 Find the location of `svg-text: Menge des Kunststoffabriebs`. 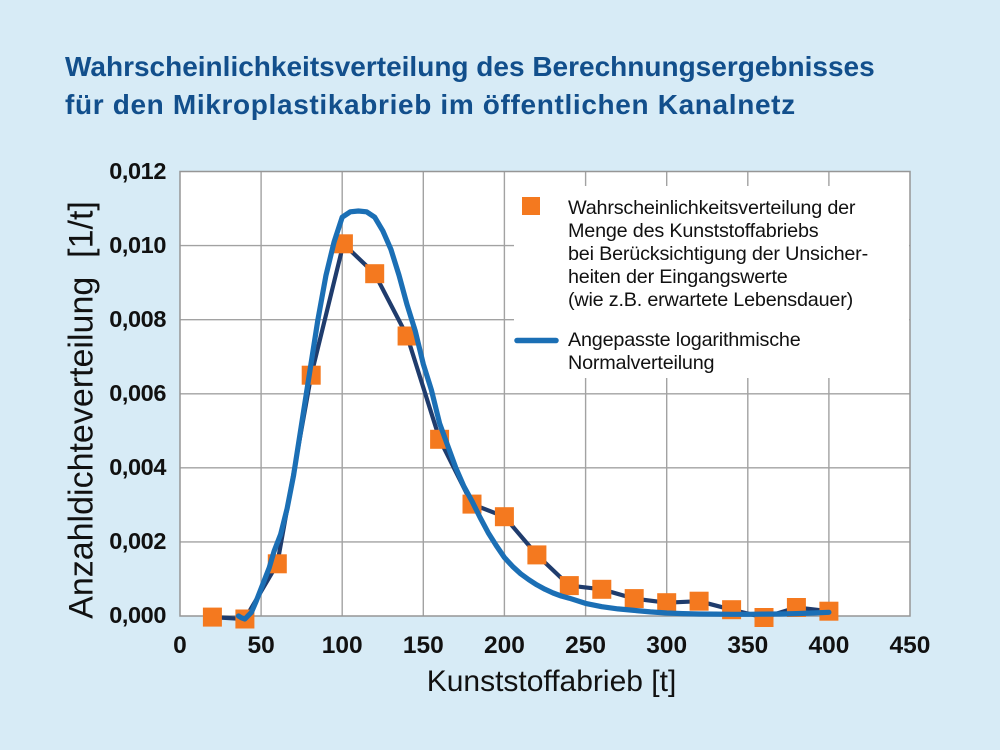

svg-text: Menge des Kunststoffabriebs is located at coordinates (693, 231).